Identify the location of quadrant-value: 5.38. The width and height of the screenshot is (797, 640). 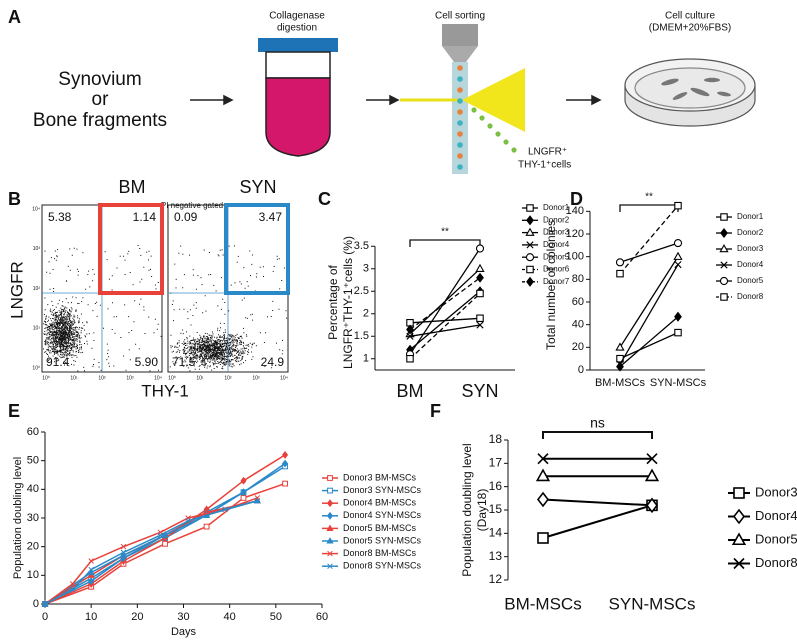
(60, 217).